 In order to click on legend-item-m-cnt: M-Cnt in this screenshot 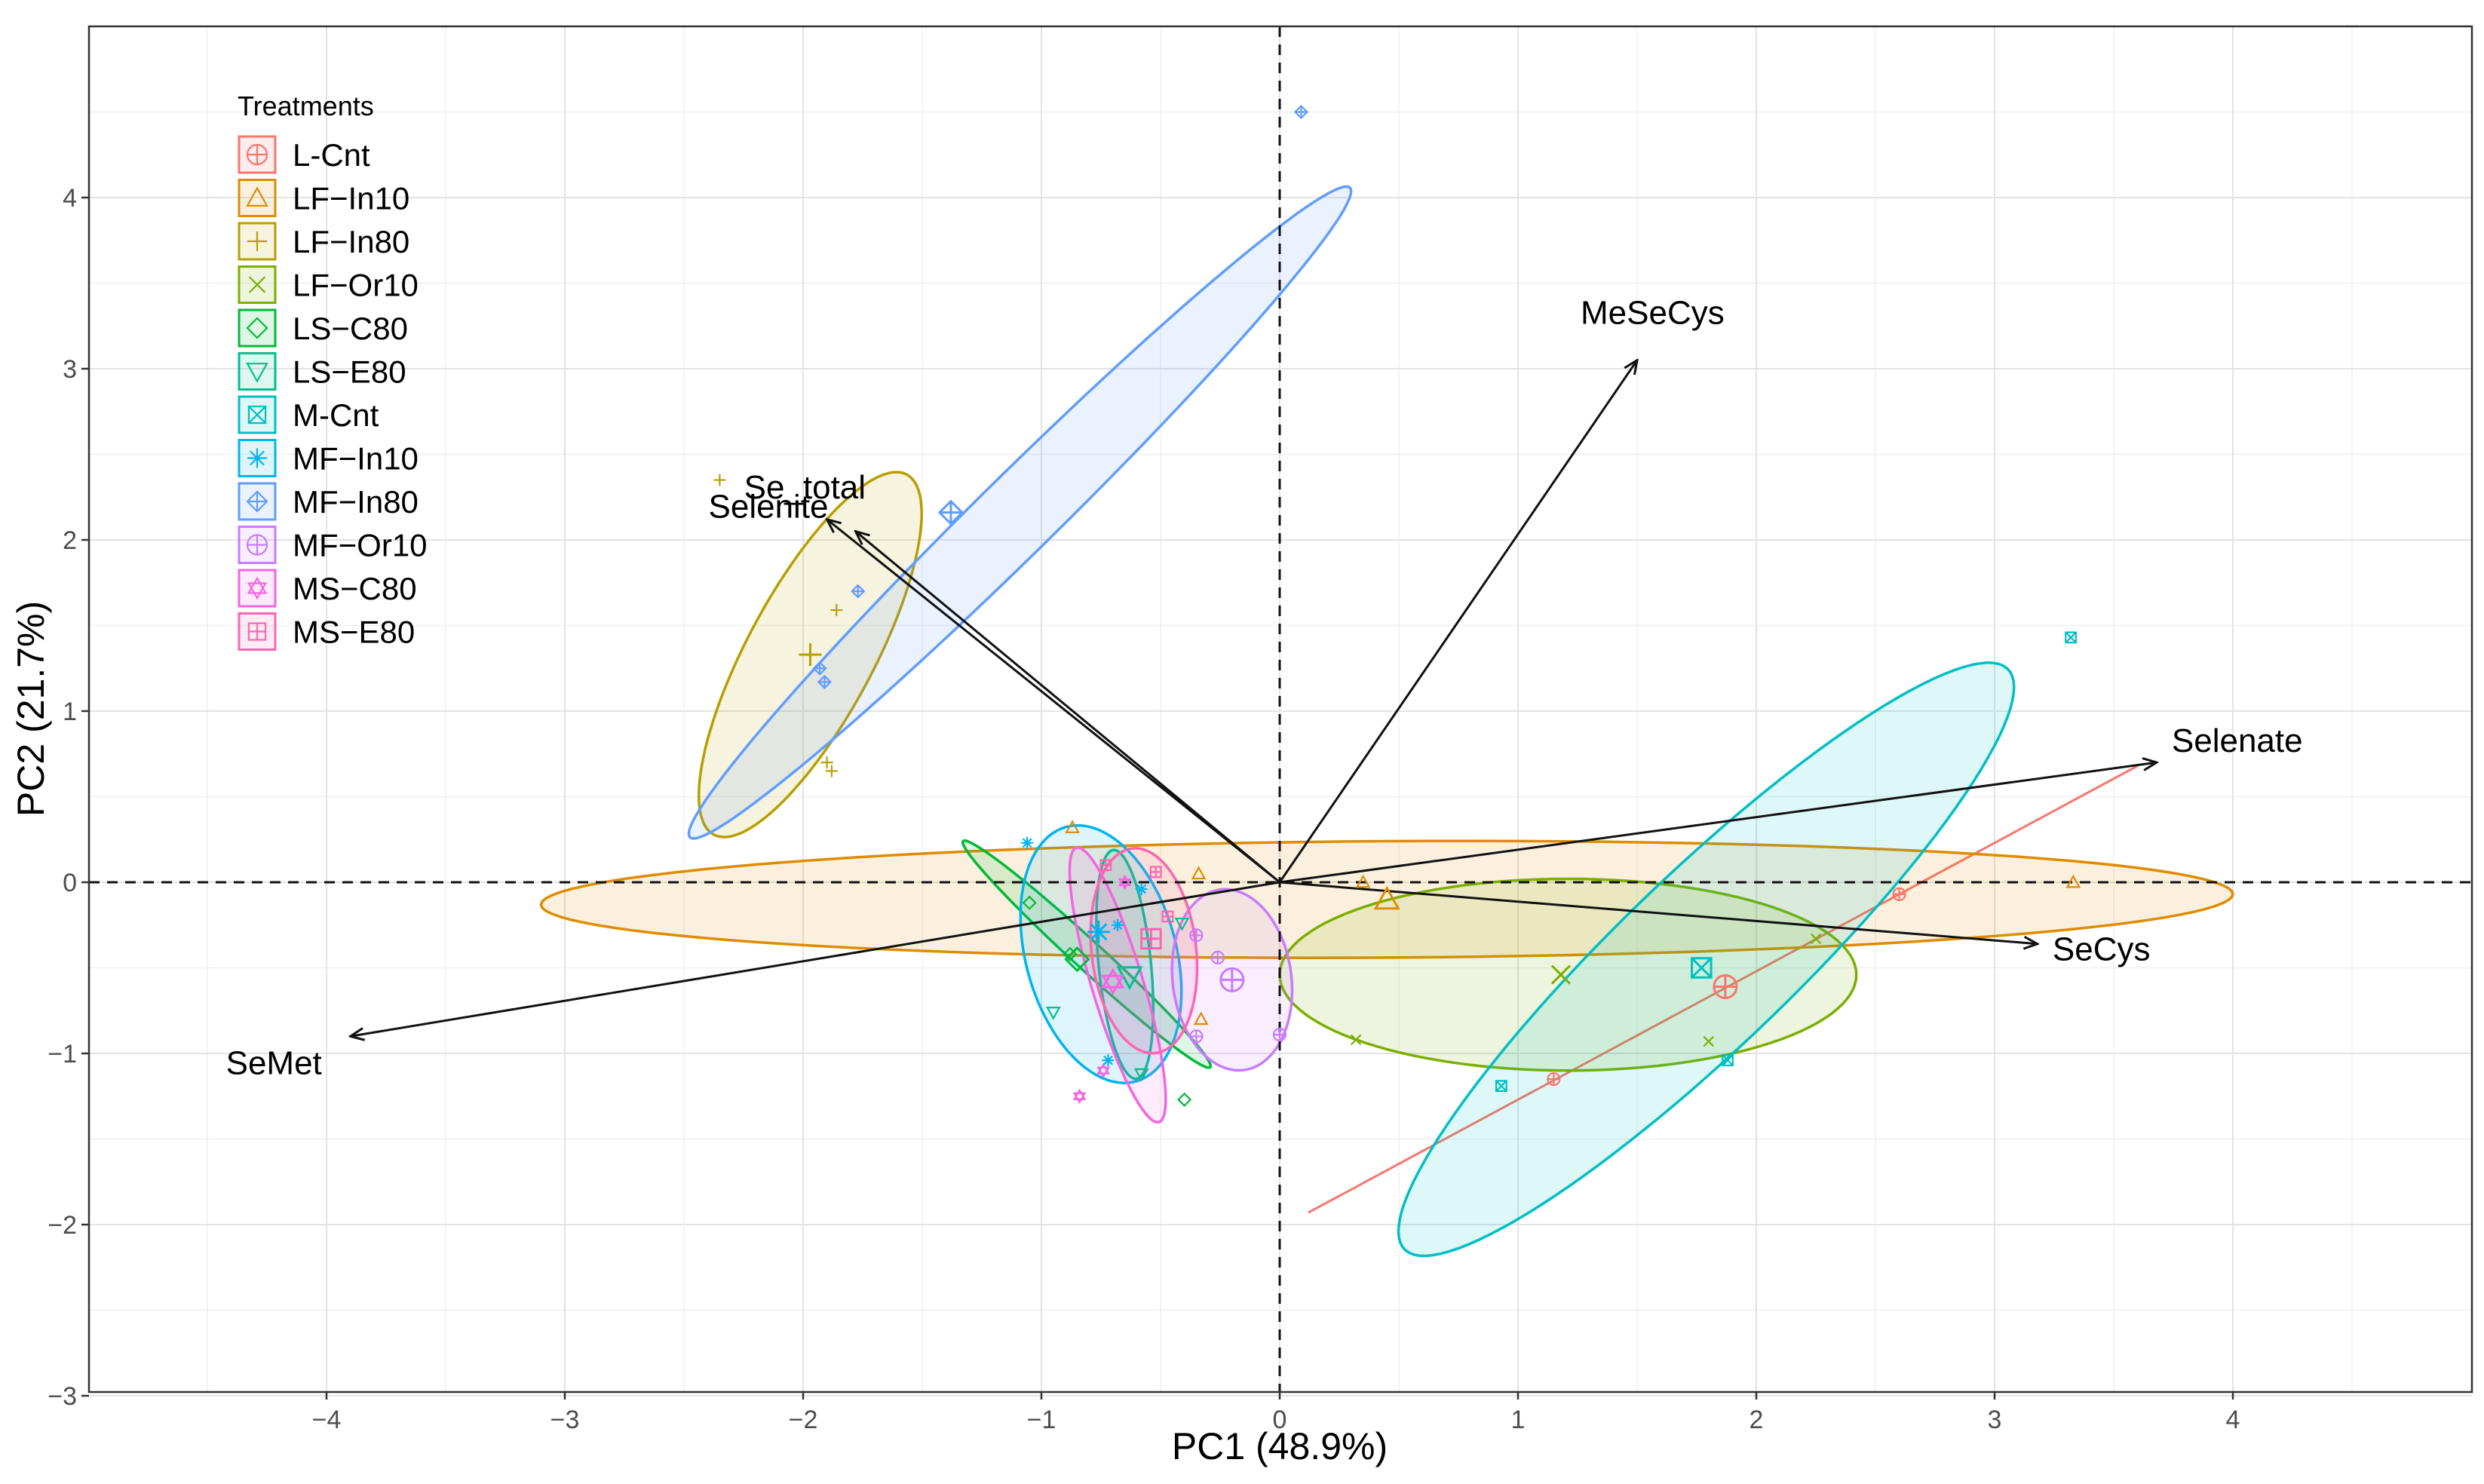, I will do `click(308, 414)`.